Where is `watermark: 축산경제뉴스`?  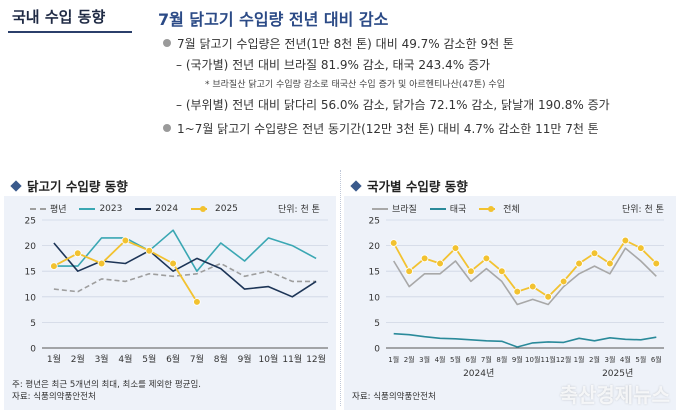 watermark: 축산경제뉴스 is located at coordinates (614, 395).